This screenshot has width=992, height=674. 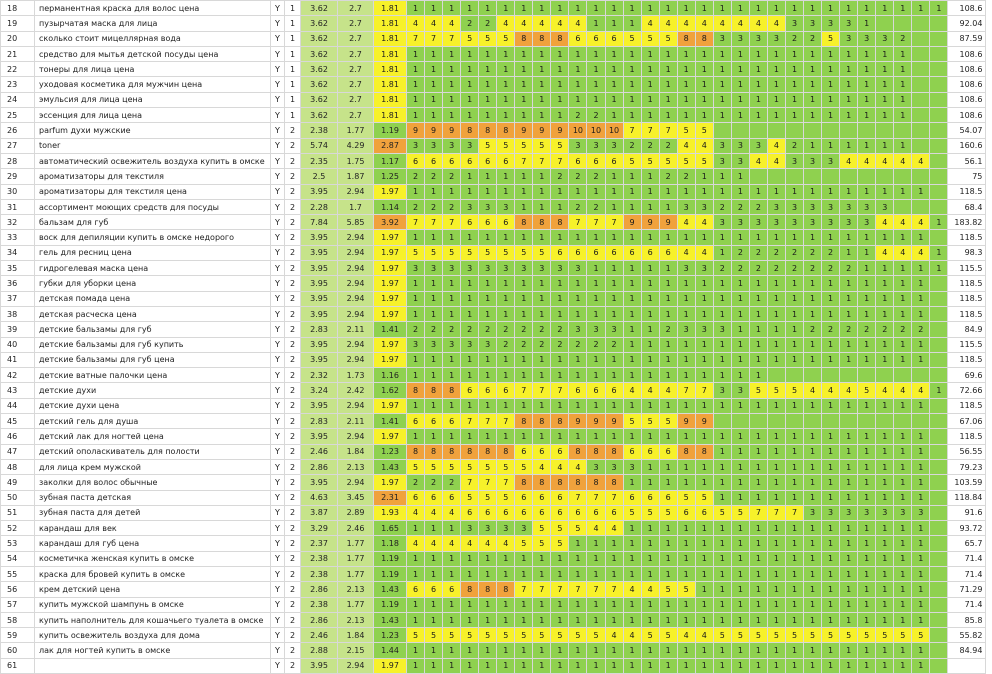 I want to click on row-number-cell: 26, so click(x=17, y=130).